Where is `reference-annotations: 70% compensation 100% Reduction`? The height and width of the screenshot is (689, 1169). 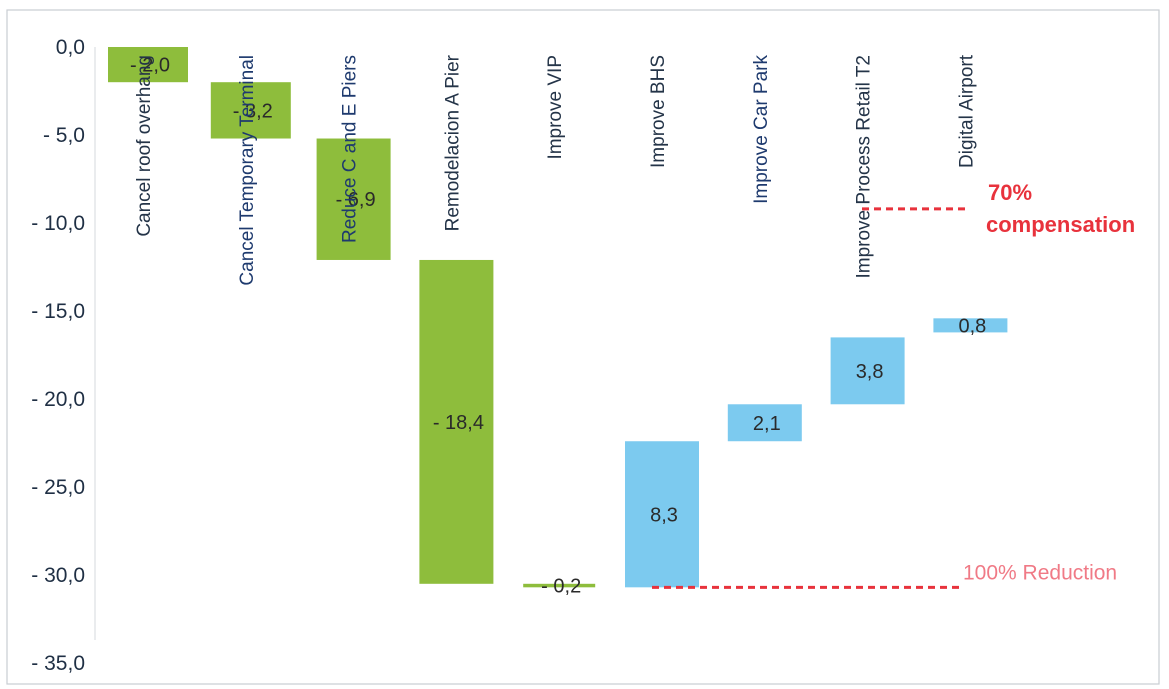 reference-annotations: 70% compensation 100% Reduction is located at coordinates (1049, 382).